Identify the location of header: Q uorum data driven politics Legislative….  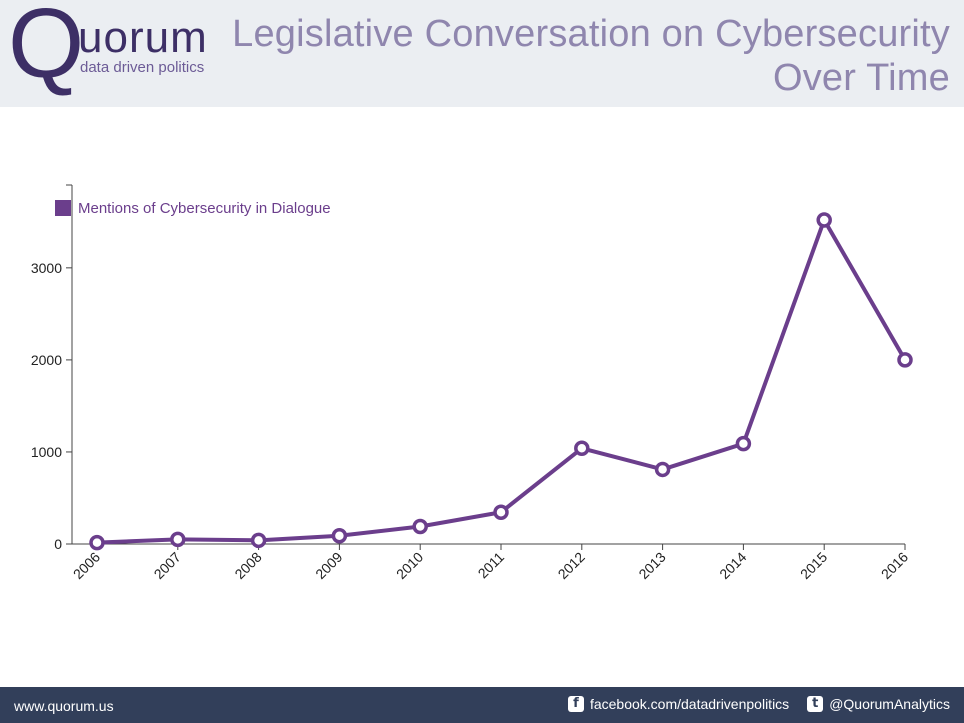
(482, 53).